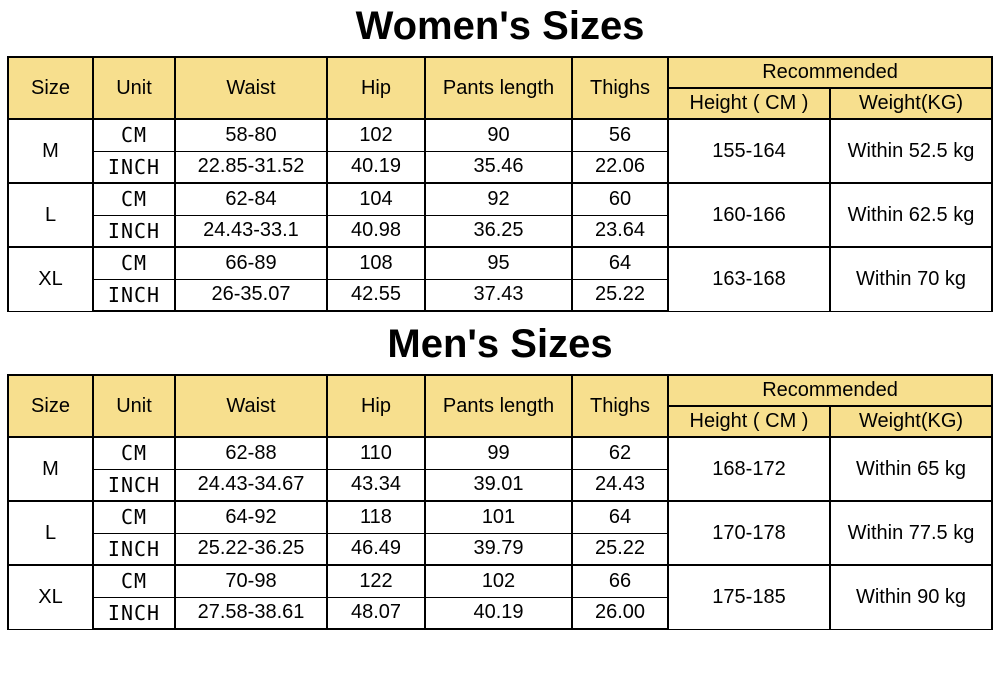 This screenshot has height=682, width=1000. I want to click on cell-pants-length-inch: 36.25, so click(498, 231).